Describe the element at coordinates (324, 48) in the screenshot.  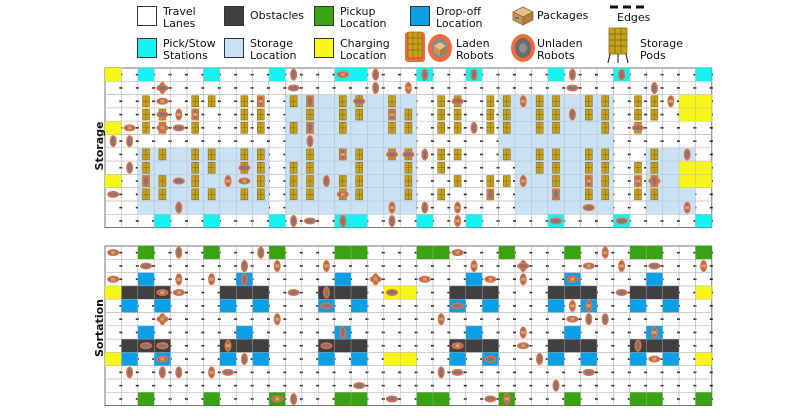
I see `charging-swatch` at that location.